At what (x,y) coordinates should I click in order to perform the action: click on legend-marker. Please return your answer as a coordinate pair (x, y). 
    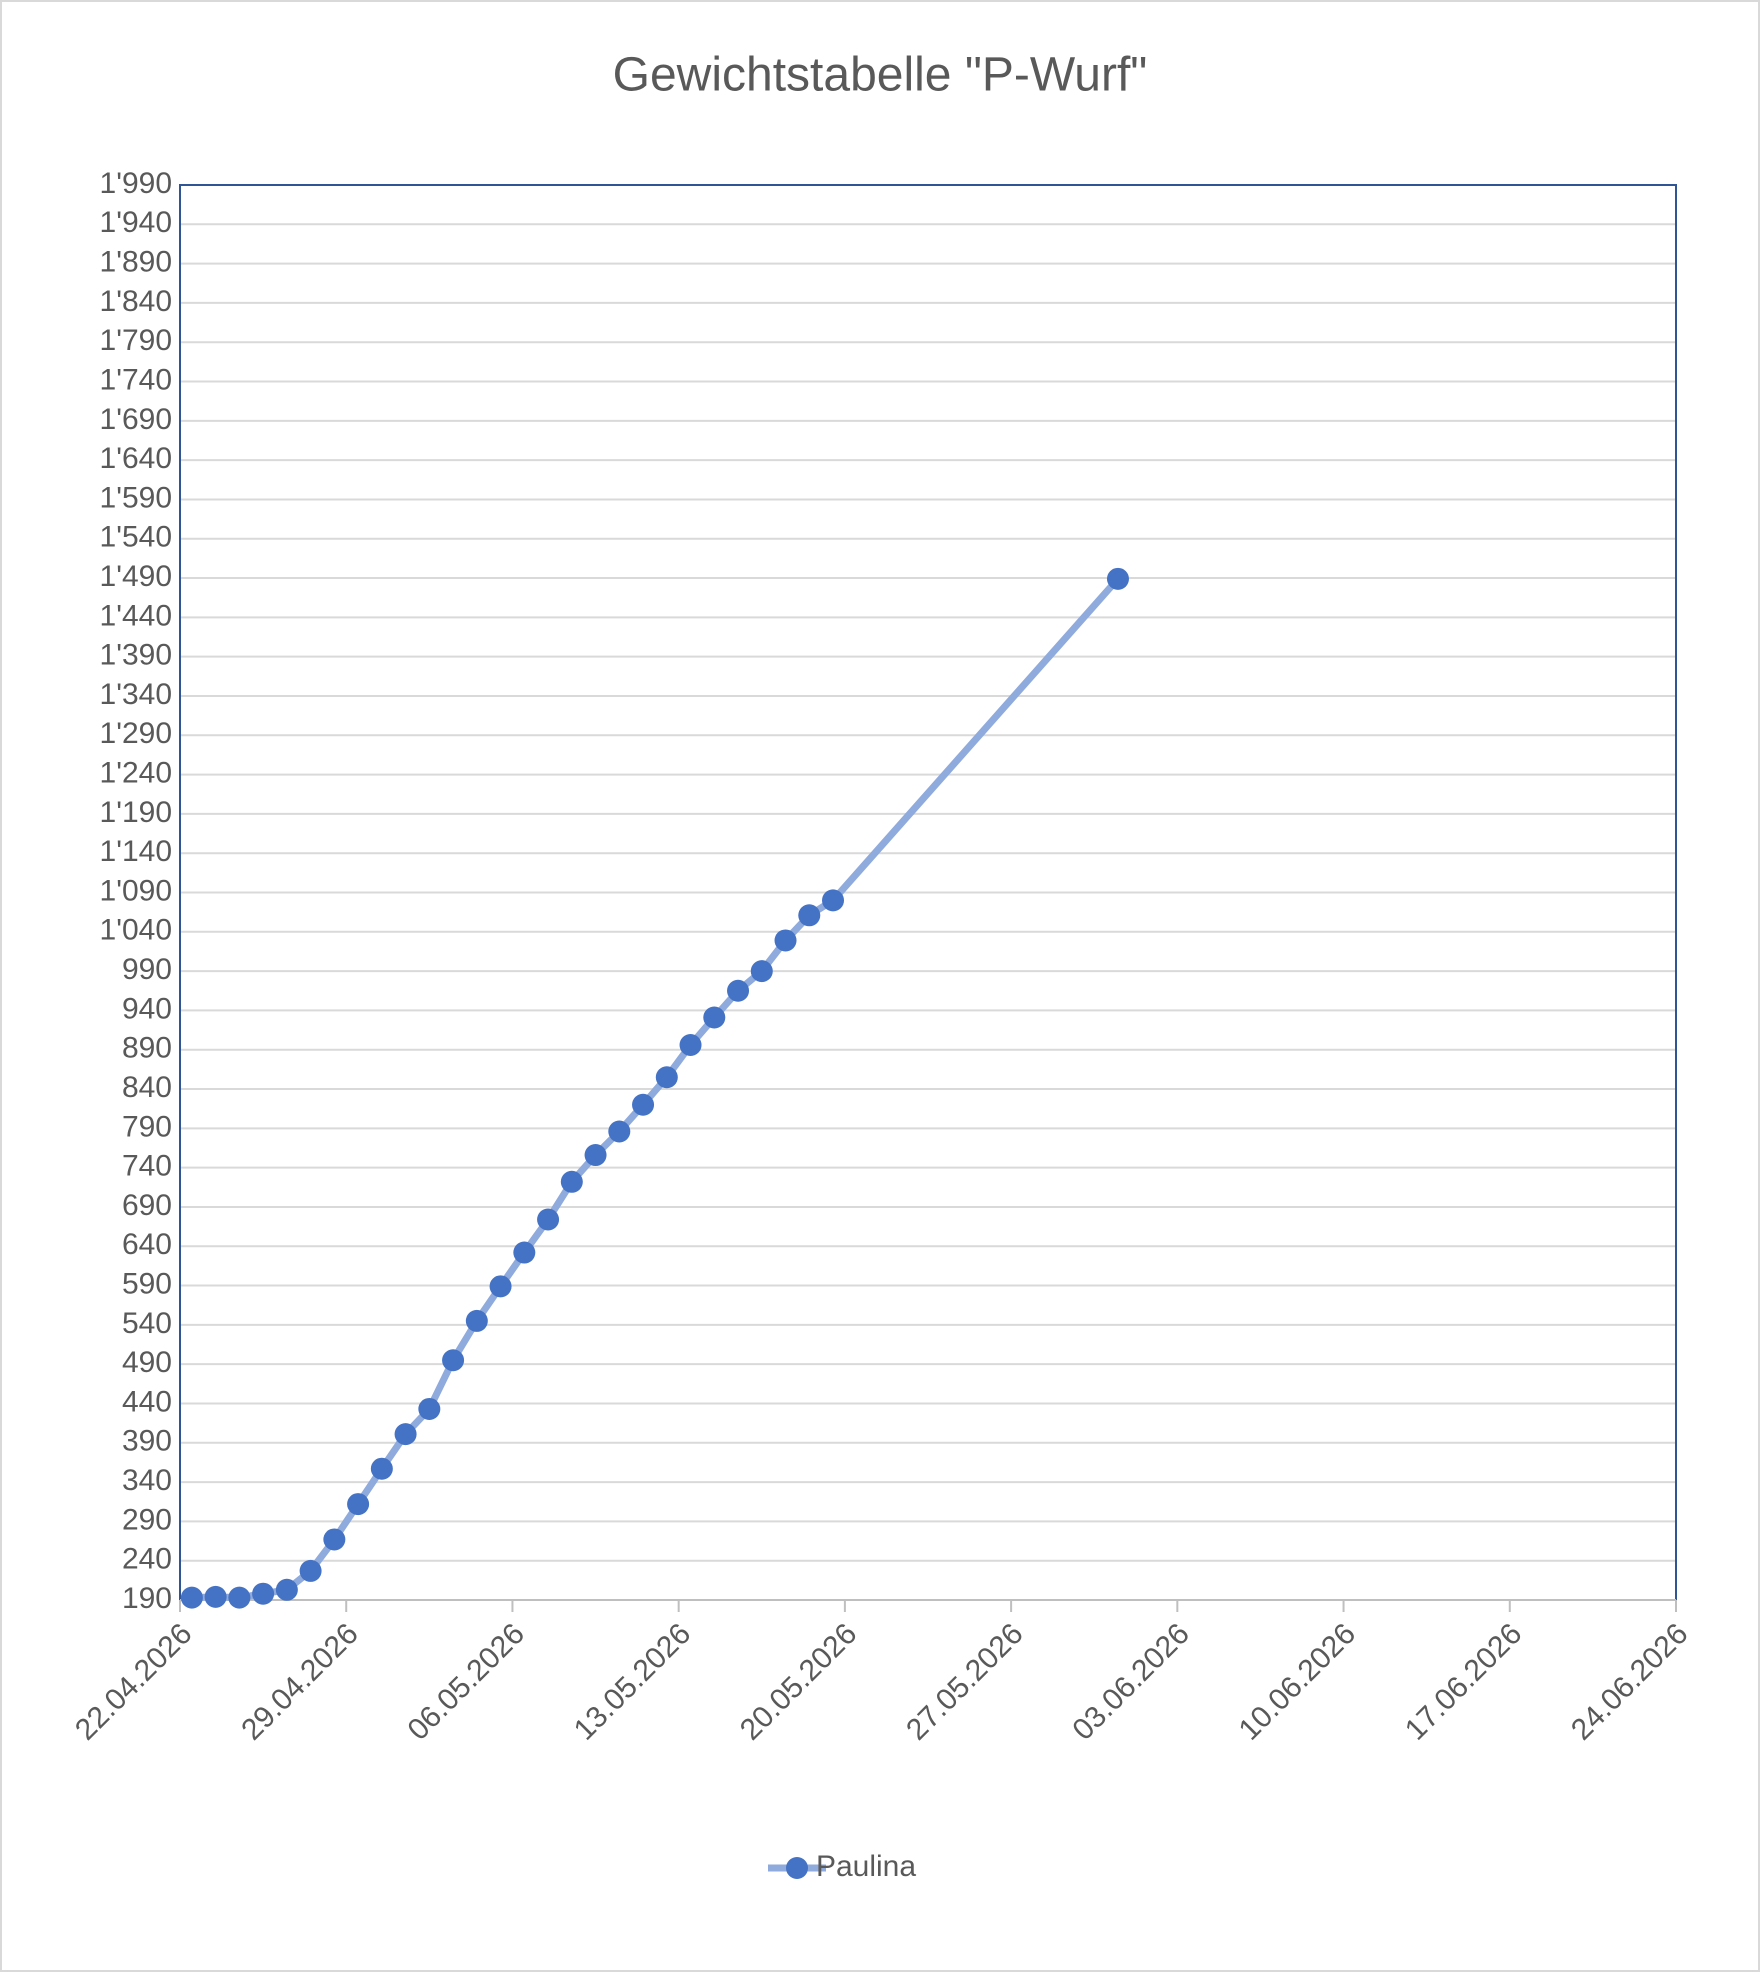
    Looking at the image, I should click on (797, 1868).